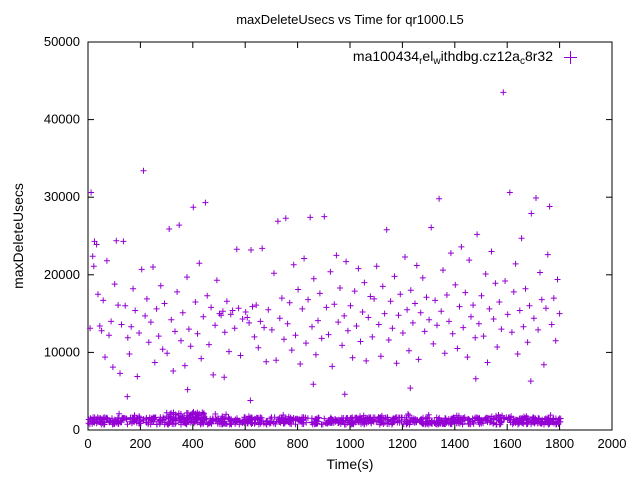 The image size is (640, 480). What do you see at coordinates (612, 443) in the screenshot?
I see `x-tick-label: 2000` at bounding box center [612, 443].